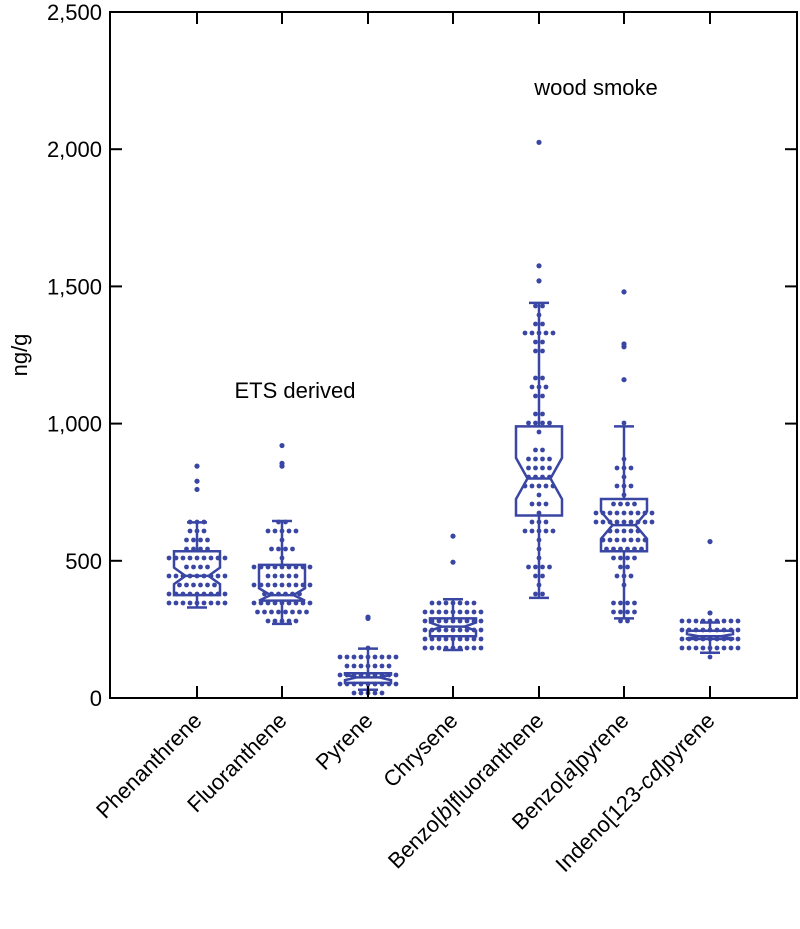 The image size is (800, 929). I want to click on x-tick-label: Indeno[123-cd]pyrene, so click(634, 792).